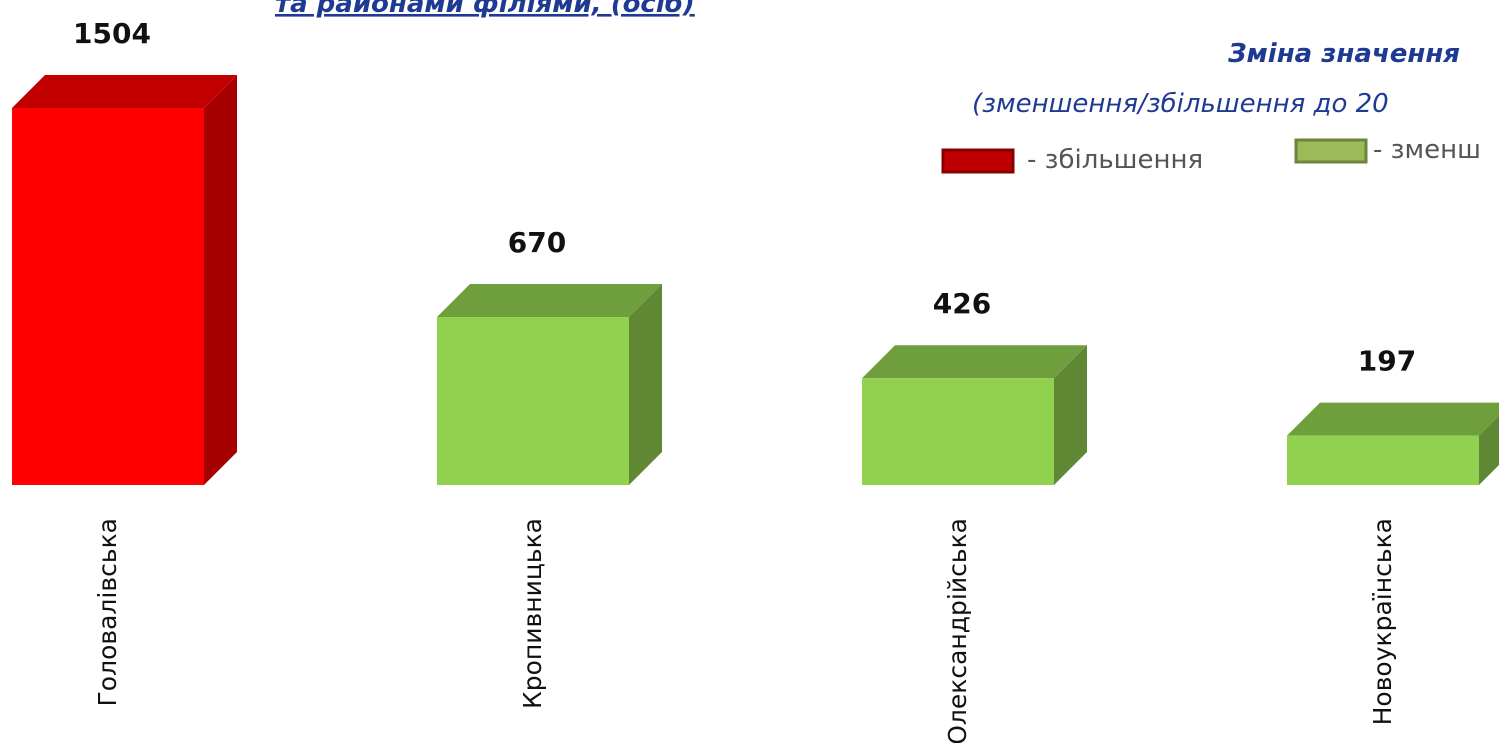  What do you see at coordinates (485, 9) in the screenshot?
I see `chart-title: та районами філіями, (осіб)` at bounding box center [485, 9].